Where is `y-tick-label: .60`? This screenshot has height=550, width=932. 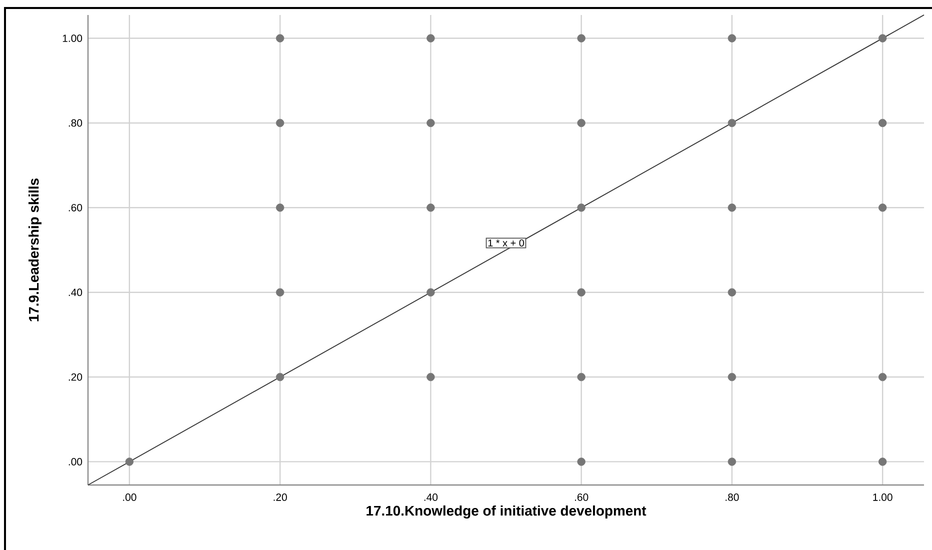
y-tick-label: .60 is located at coordinates (75, 208).